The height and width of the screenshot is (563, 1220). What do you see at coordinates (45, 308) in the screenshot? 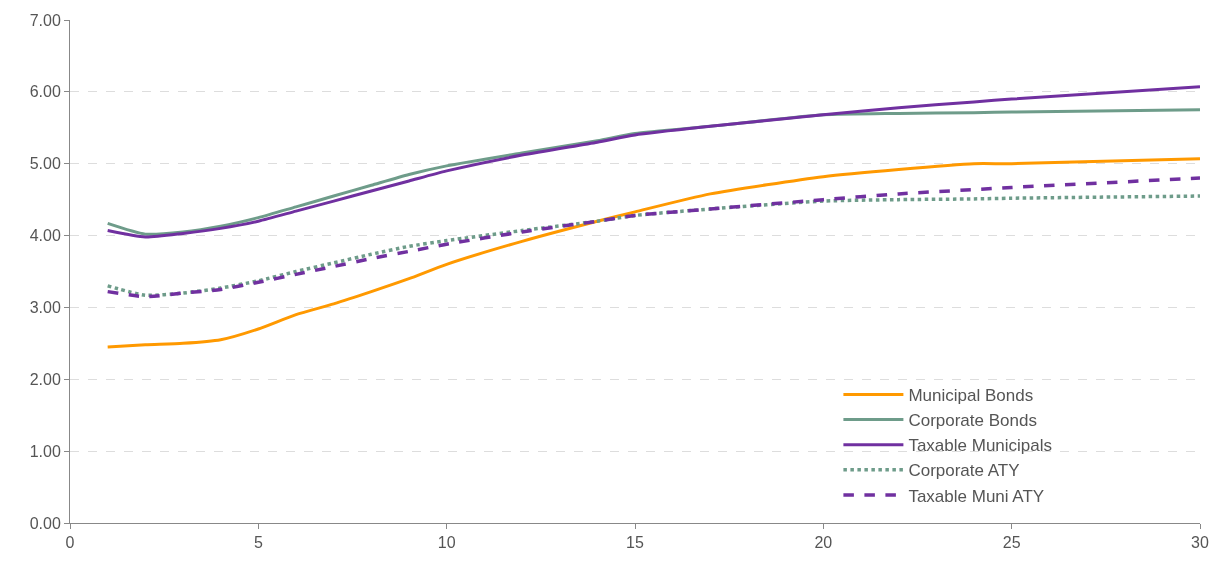
I see `y-tick-label: 3.00` at bounding box center [45, 308].